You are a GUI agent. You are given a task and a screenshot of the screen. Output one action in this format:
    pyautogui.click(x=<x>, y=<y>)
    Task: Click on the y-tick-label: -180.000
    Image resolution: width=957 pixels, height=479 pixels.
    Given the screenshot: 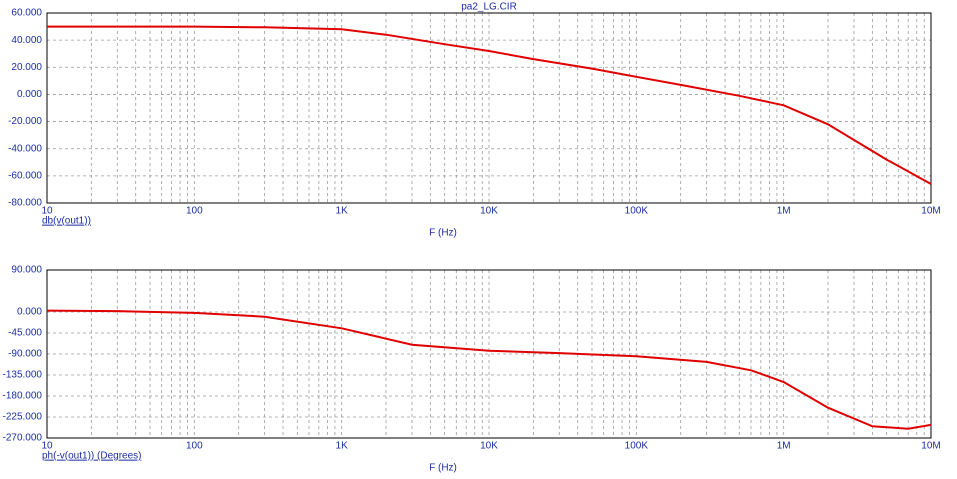 What is the action you would take?
    pyautogui.click(x=23, y=396)
    